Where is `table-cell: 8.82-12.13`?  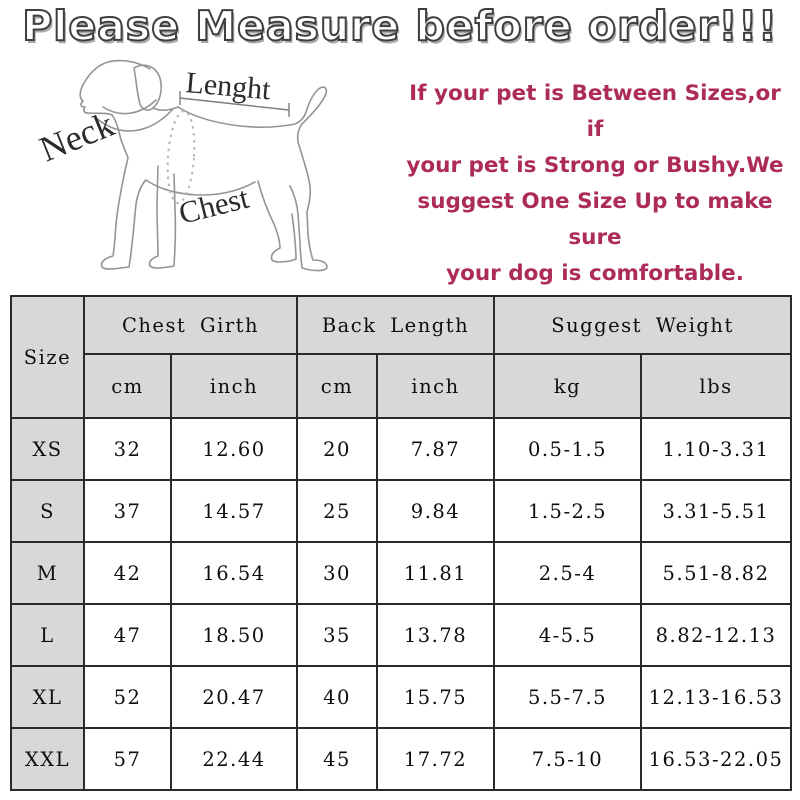
table-cell: 8.82-12.13 is located at coordinates (716, 635).